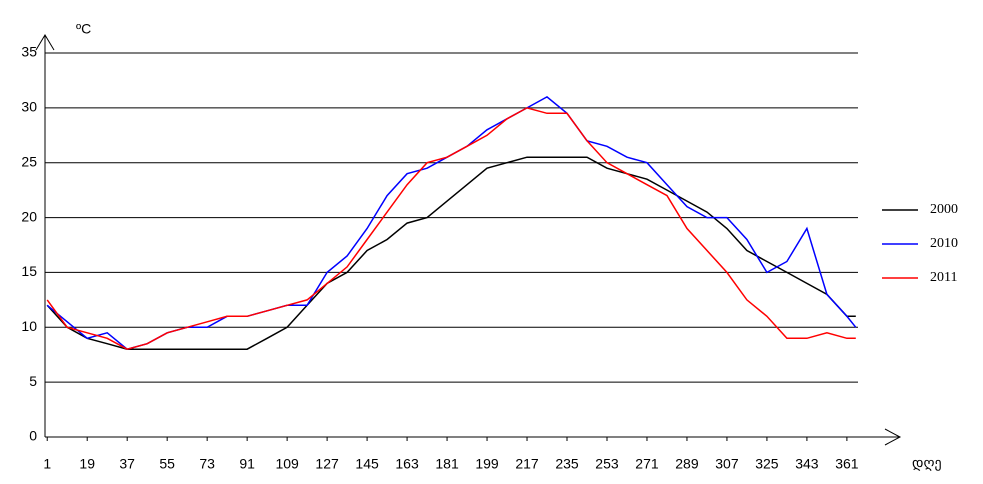 The height and width of the screenshot is (484, 983). What do you see at coordinates (29, 107) in the screenshot?
I see `y-tick-label: 30` at bounding box center [29, 107].